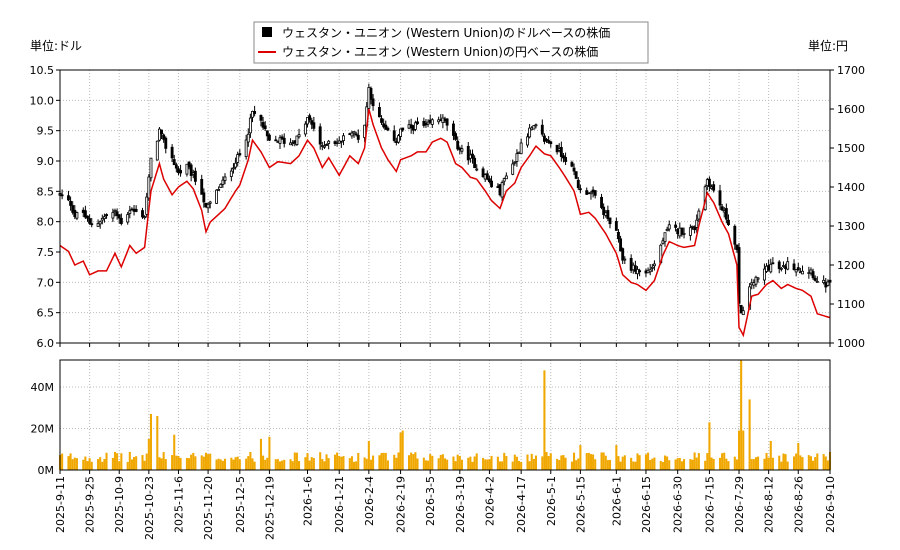 The image size is (900, 550). What do you see at coordinates (46, 161) in the screenshot?
I see `left-tick-label: 9.0` at bounding box center [46, 161].